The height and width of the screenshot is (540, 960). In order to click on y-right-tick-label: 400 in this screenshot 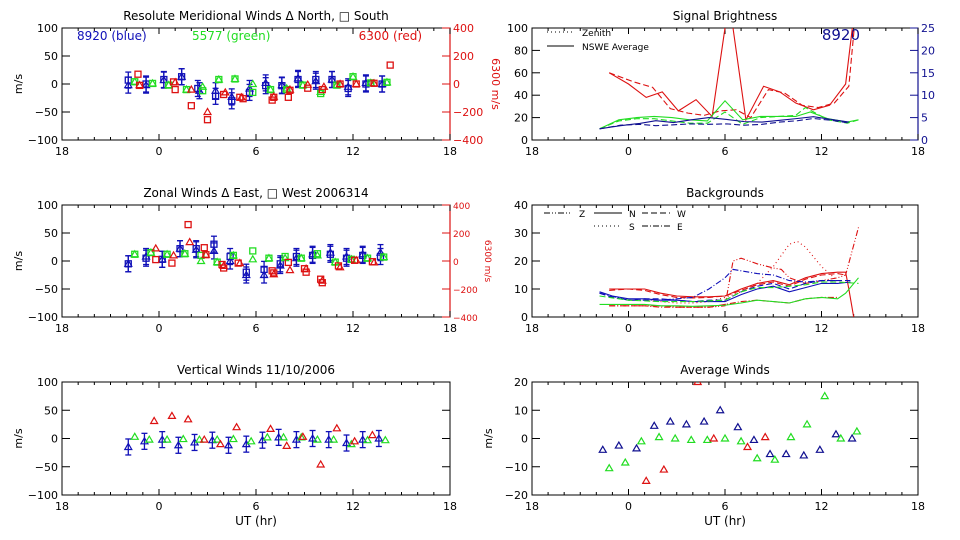, I will do `click(461, 207)`.